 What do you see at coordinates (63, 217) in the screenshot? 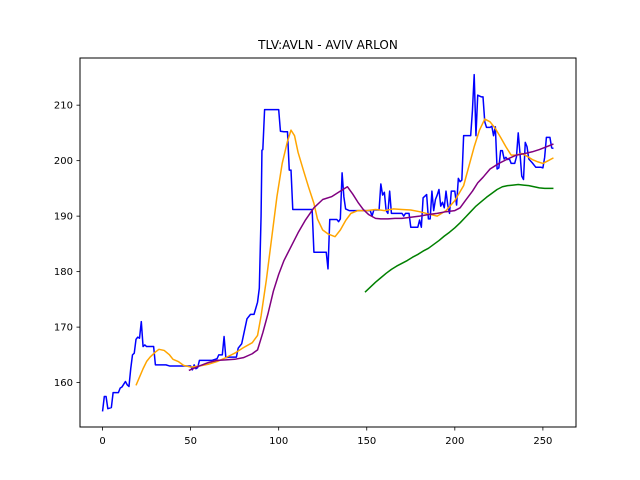
I see `y-tick-label: 190` at bounding box center [63, 217].